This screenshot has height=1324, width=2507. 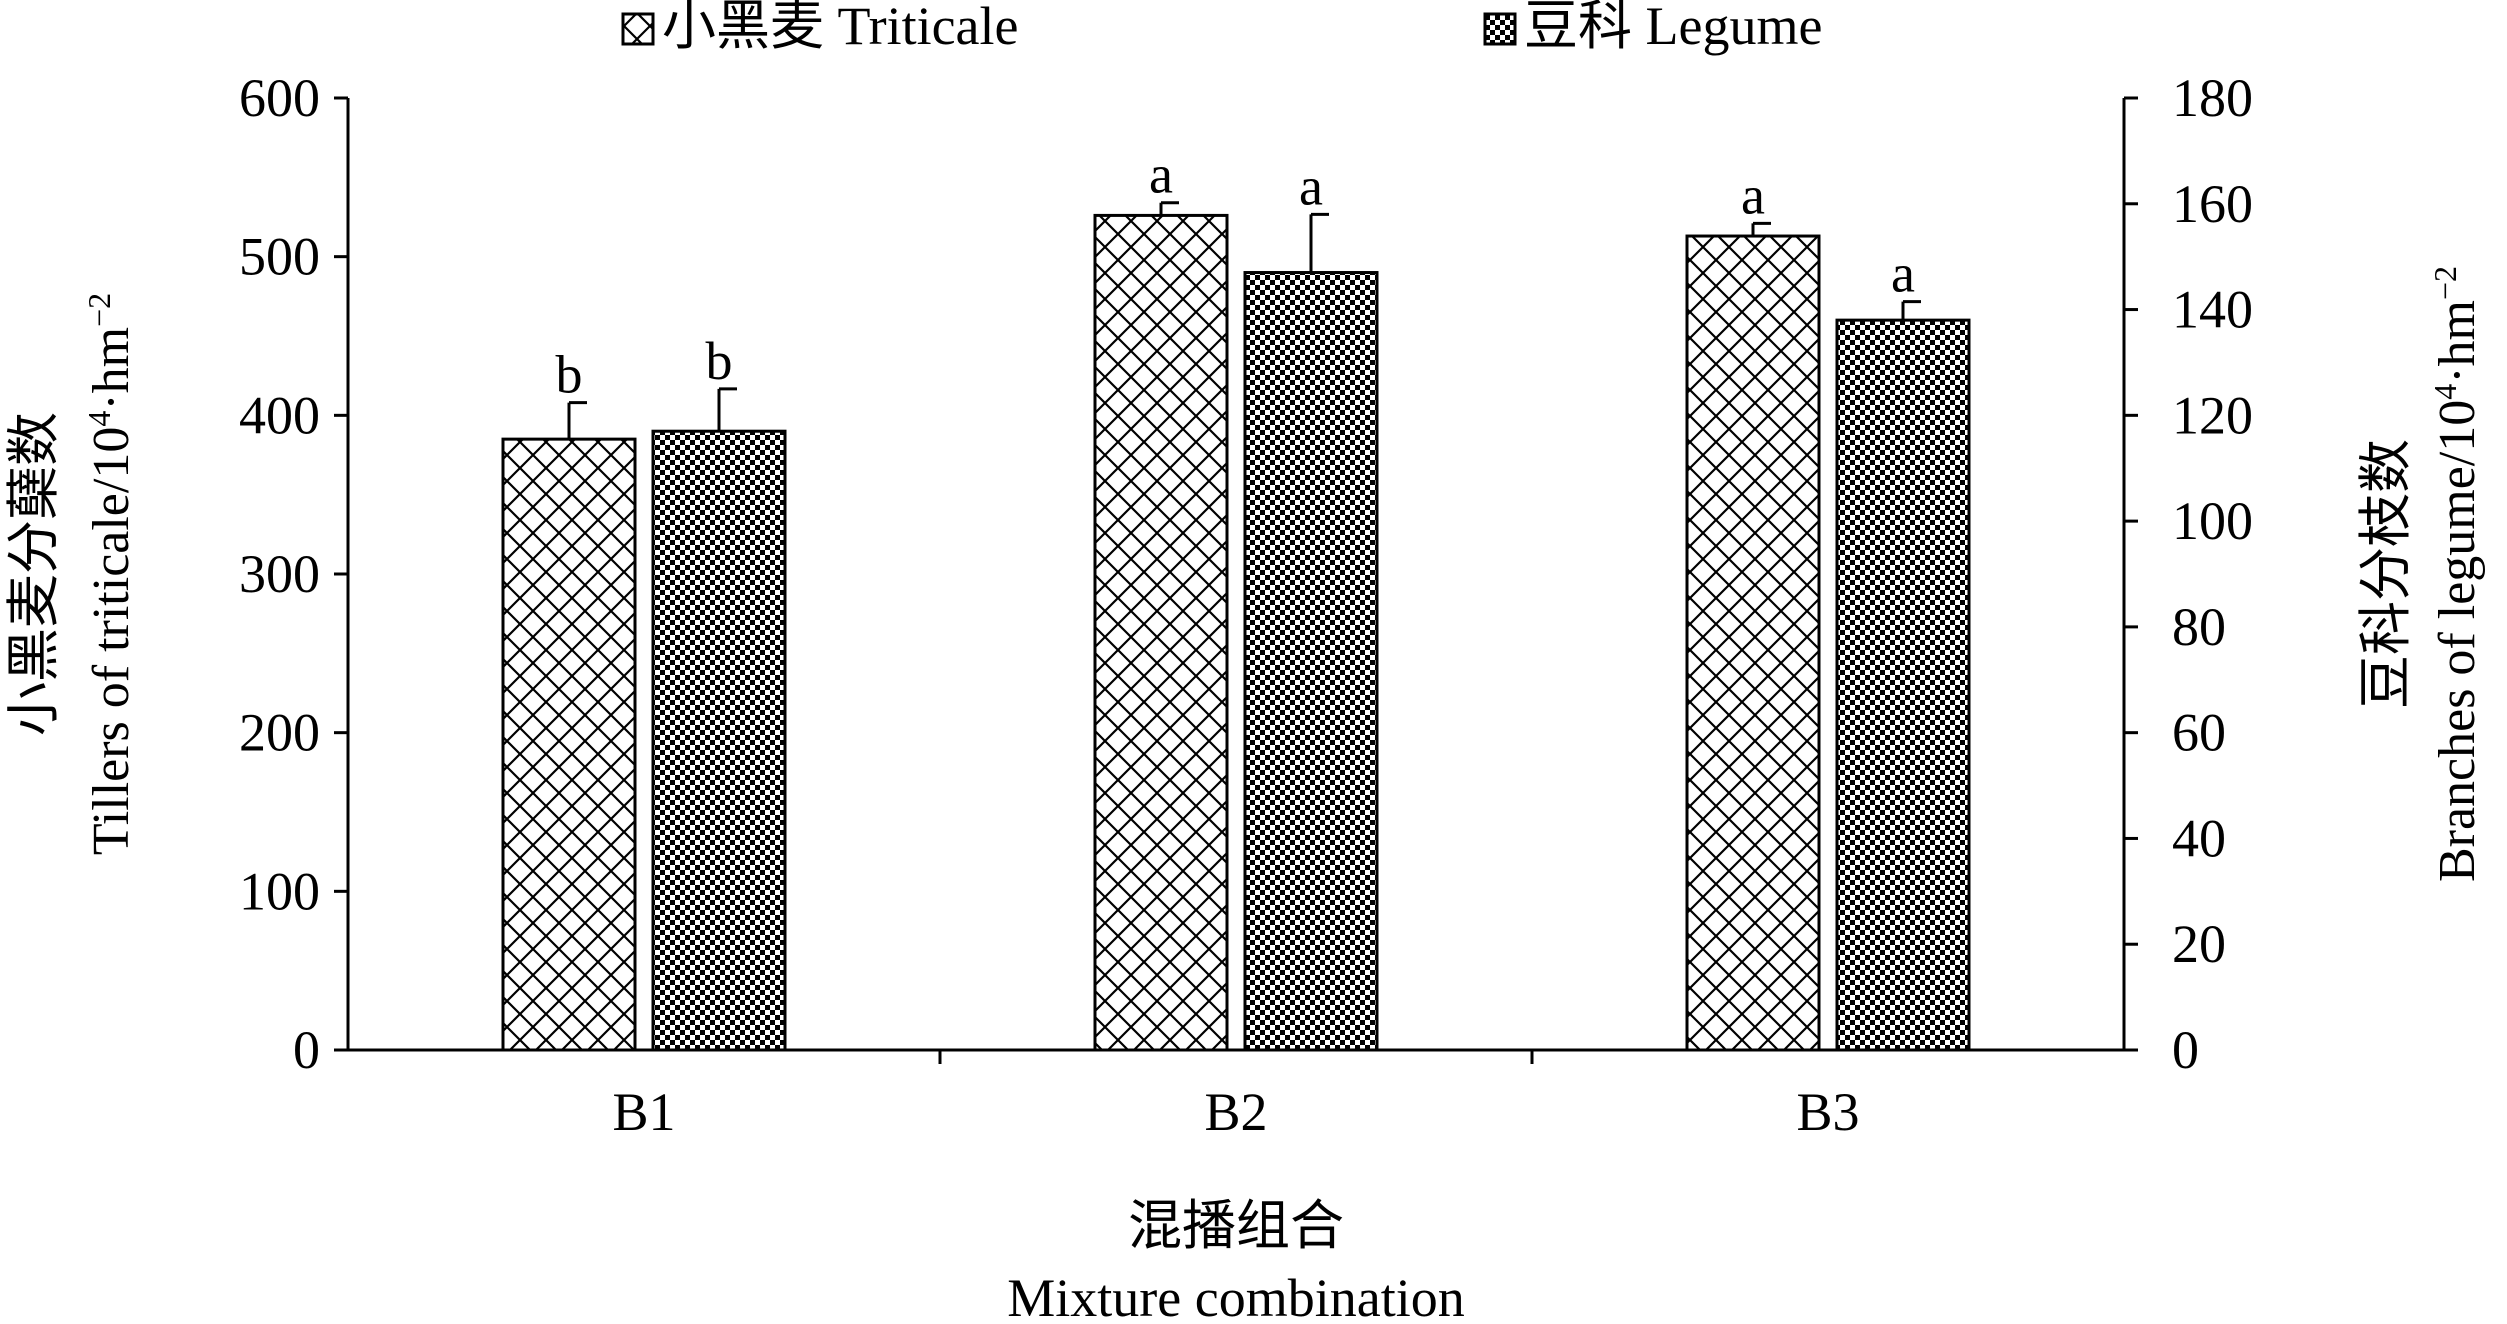 What do you see at coordinates (279, 415) in the screenshot?
I see `left-tick-label: 400` at bounding box center [279, 415].